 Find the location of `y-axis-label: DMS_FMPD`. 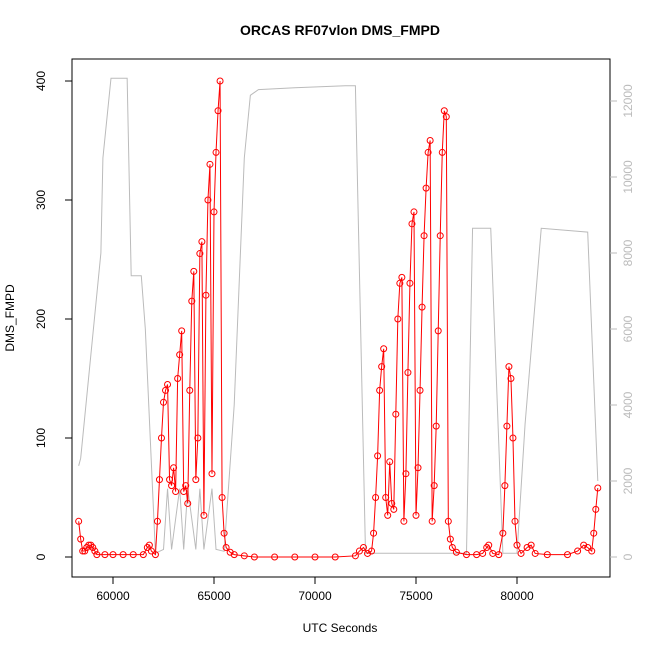

y-axis-label: DMS_FMPD is located at coordinates (10, 318).